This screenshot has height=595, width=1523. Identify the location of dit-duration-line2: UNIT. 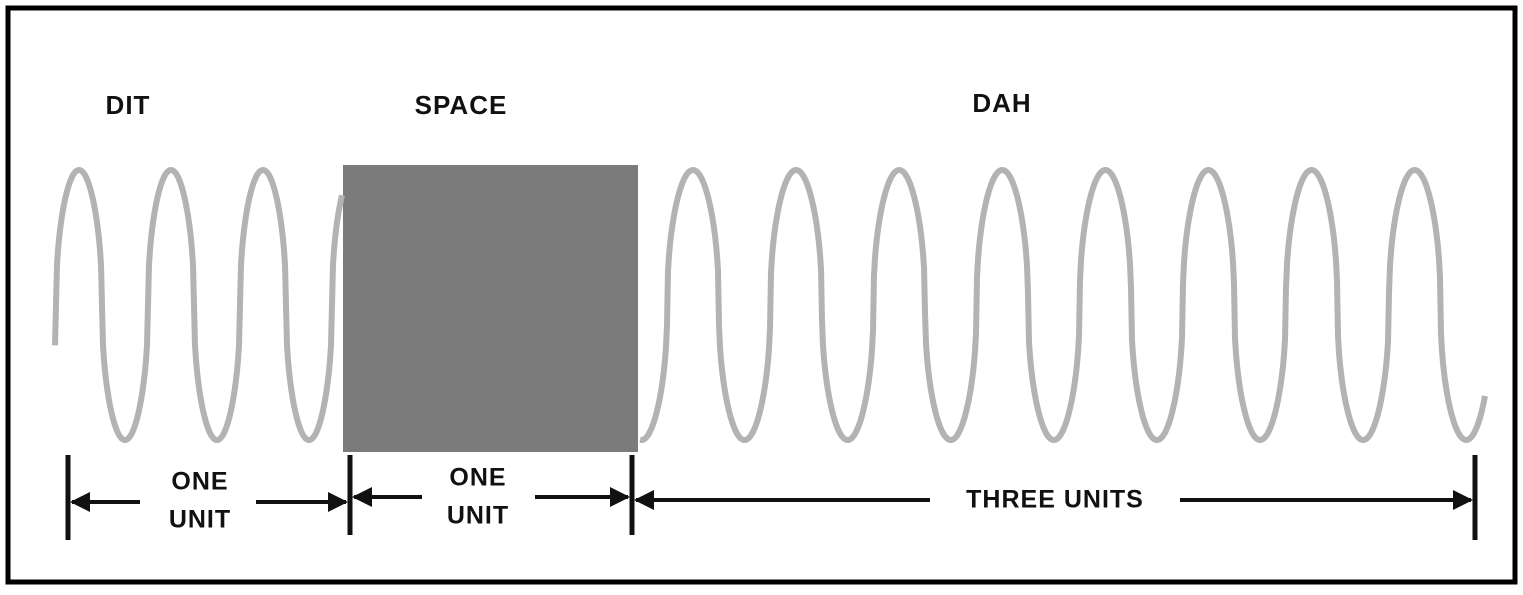
(200, 520).